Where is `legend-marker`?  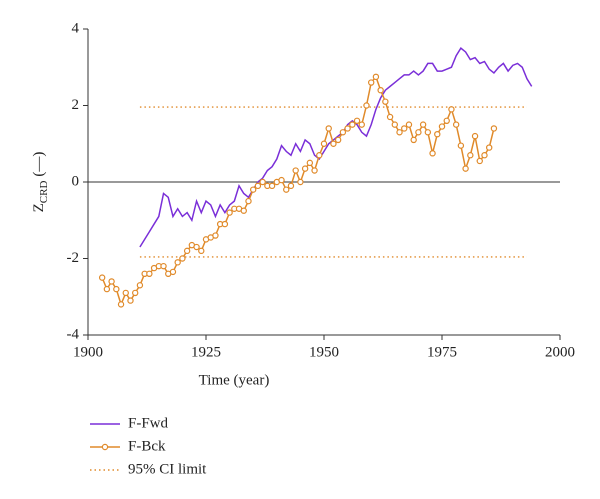 legend-marker is located at coordinates (105, 447).